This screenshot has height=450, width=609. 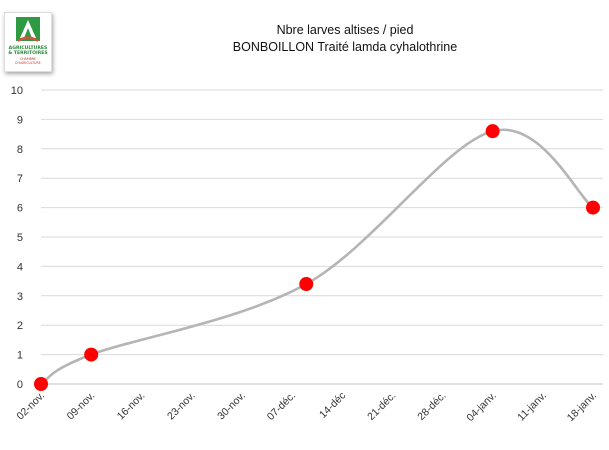 What do you see at coordinates (20, 297) in the screenshot?
I see `y-tick-label: 3` at bounding box center [20, 297].